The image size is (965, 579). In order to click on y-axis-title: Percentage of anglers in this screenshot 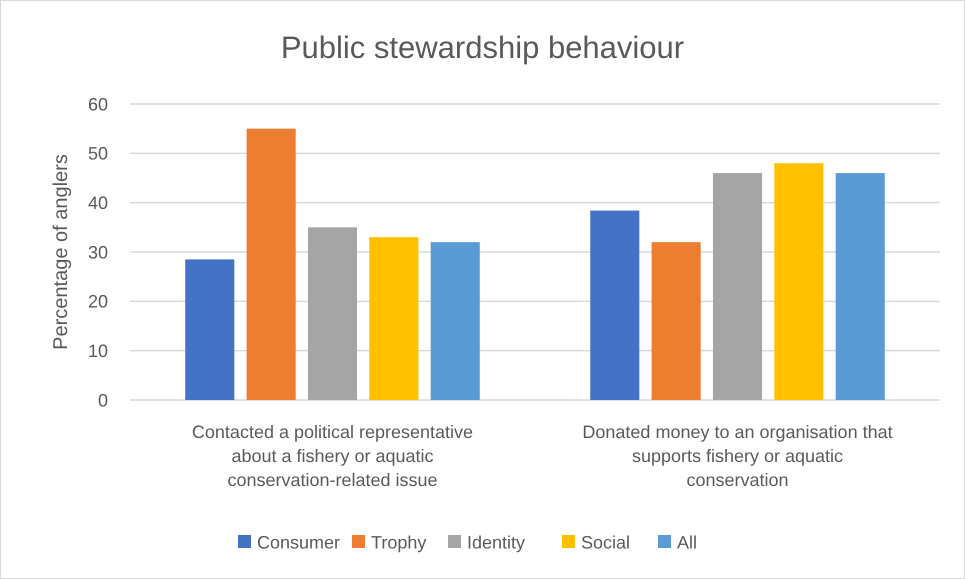, I will do `click(61, 252)`.